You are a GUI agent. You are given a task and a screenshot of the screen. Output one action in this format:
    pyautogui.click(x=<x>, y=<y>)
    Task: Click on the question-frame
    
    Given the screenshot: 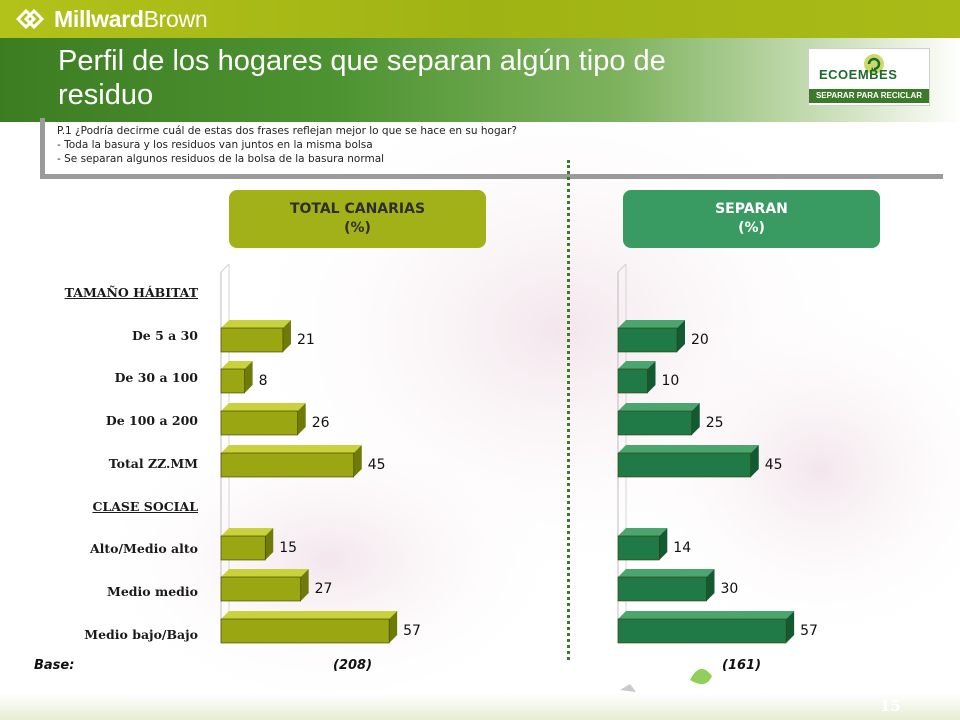 What is the action you would take?
    pyautogui.click(x=491, y=148)
    